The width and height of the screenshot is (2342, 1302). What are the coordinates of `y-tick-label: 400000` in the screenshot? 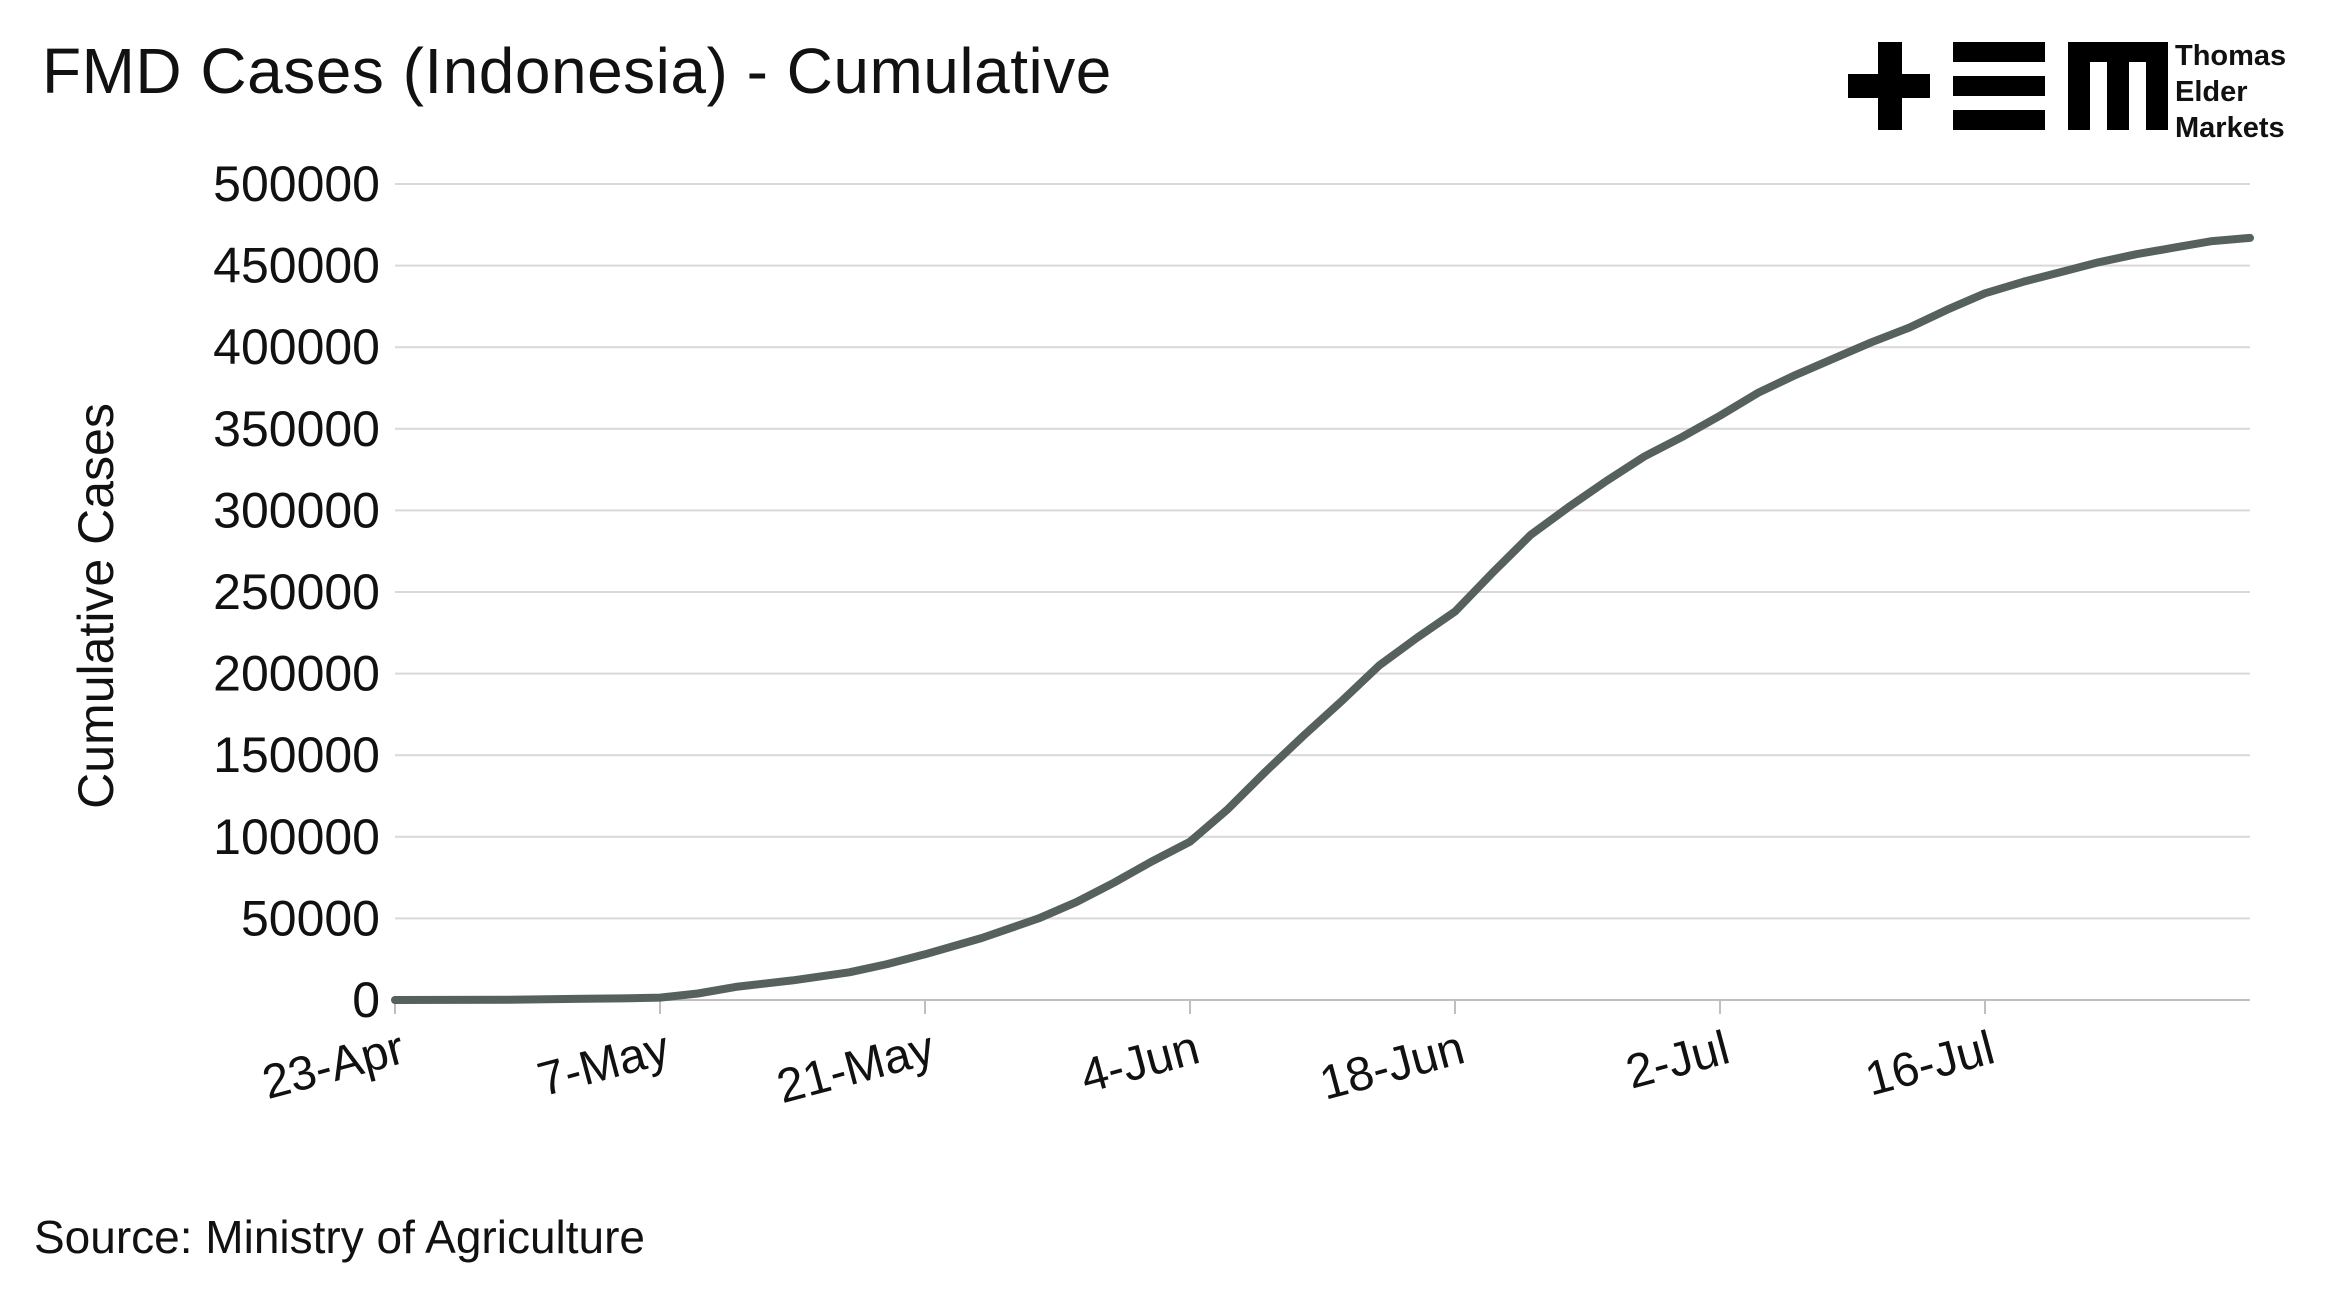 It's located at (296, 347).